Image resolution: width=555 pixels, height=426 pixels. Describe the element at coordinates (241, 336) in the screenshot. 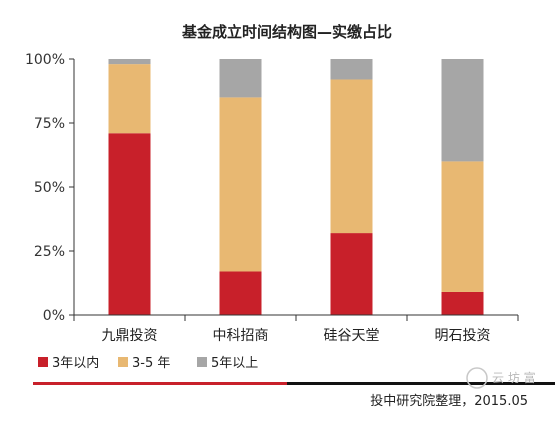

I see `x-tick-label: 中科招商` at that location.